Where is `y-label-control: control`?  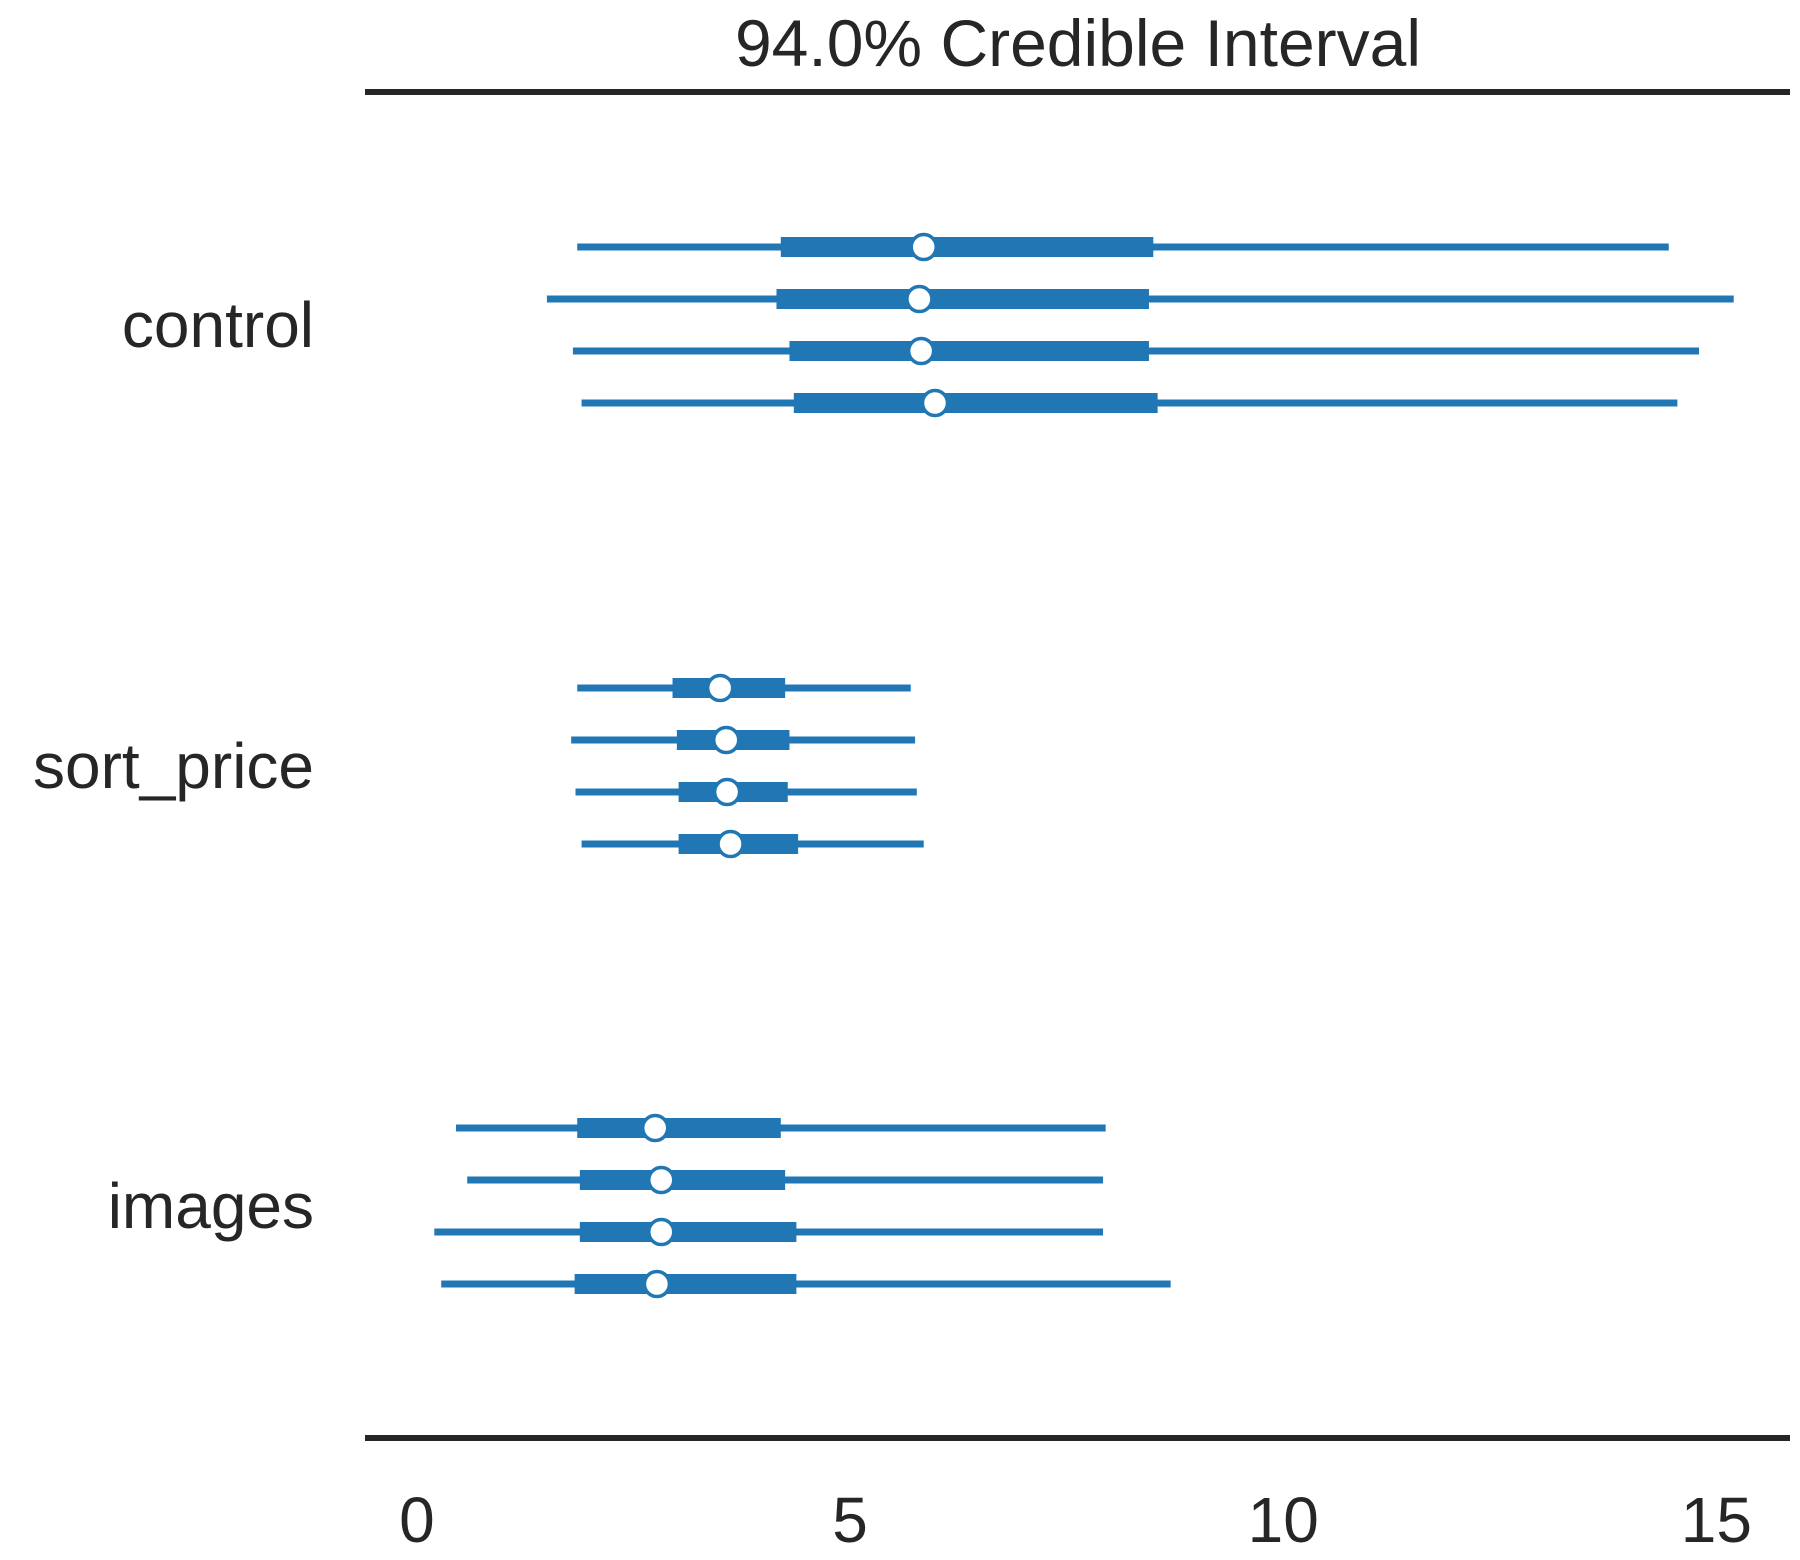
y-label-control: control is located at coordinates (218, 325).